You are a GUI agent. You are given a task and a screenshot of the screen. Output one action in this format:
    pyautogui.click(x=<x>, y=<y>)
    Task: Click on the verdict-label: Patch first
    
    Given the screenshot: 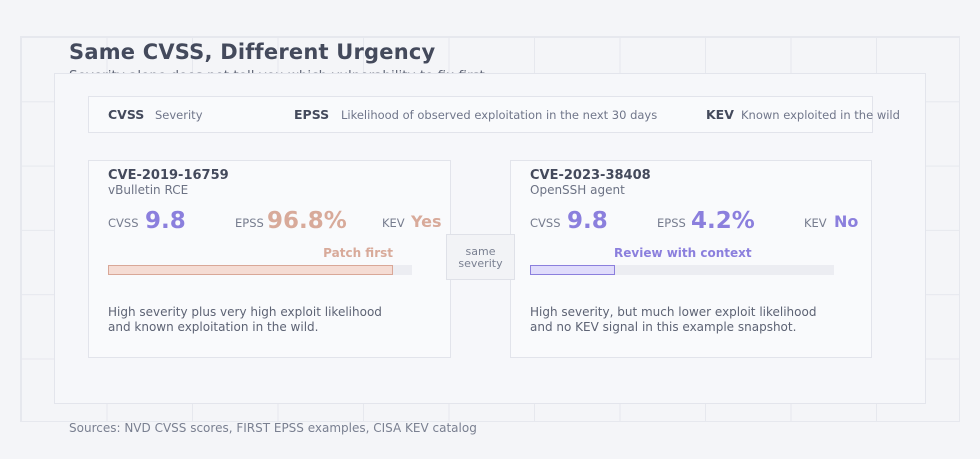 What is the action you would take?
    pyautogui.click(x=358, y=253)
    